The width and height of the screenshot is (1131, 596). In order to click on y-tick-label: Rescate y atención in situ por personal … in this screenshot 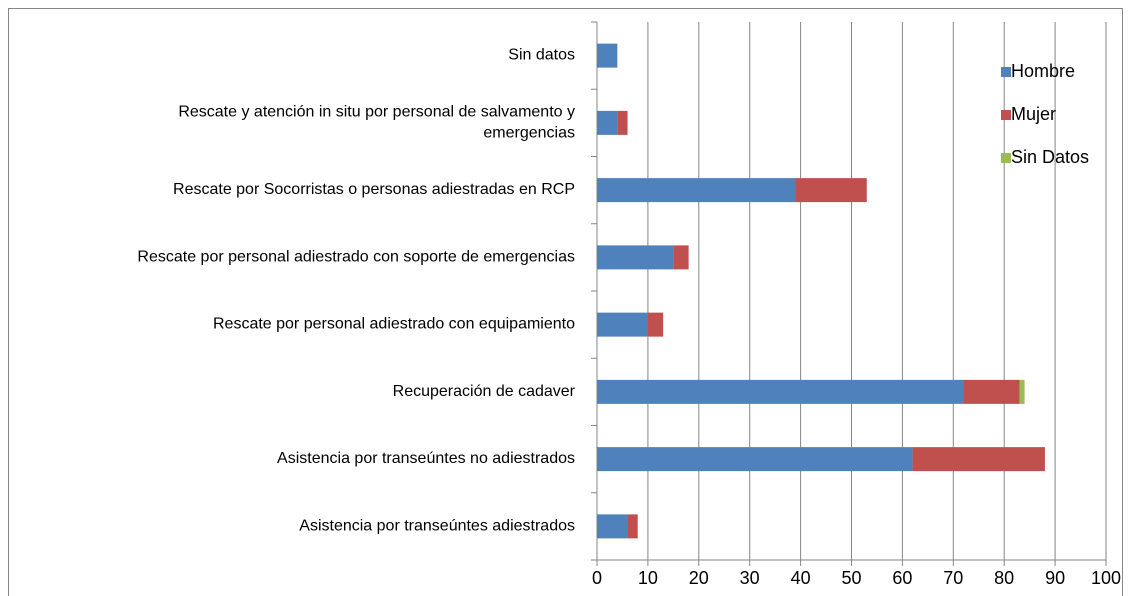, I will do `click(376, 123)`.